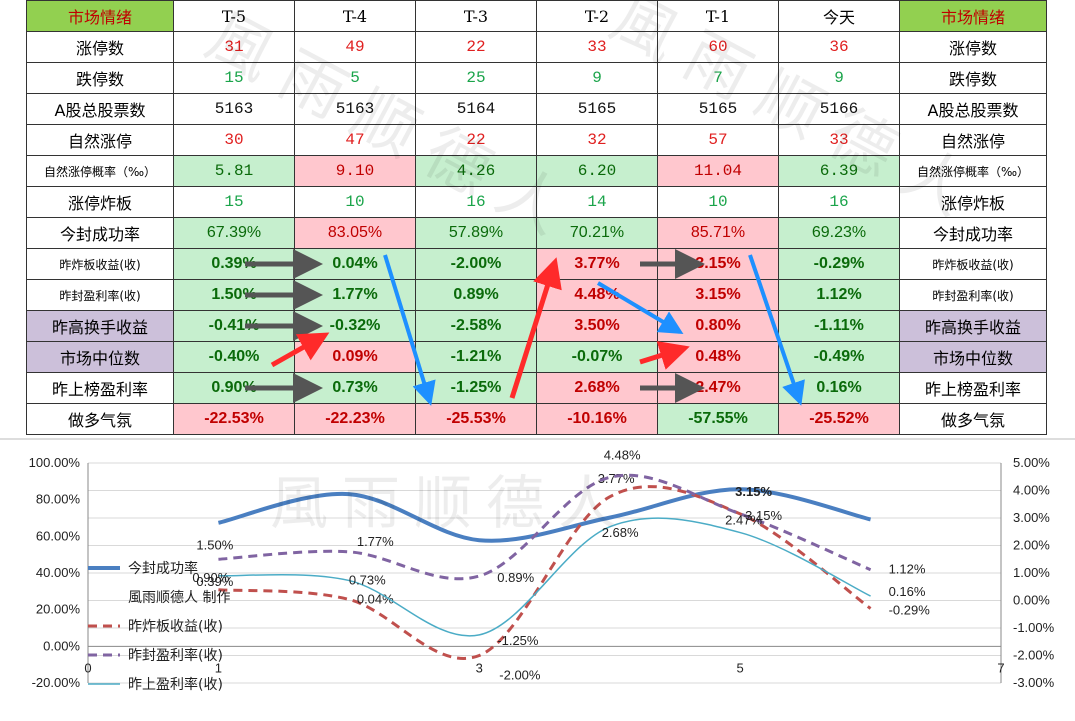 This screenshot has height=721, width=1075. I want to click on row-label-right: 自然涨停概率（‰）, so click(973, 171).